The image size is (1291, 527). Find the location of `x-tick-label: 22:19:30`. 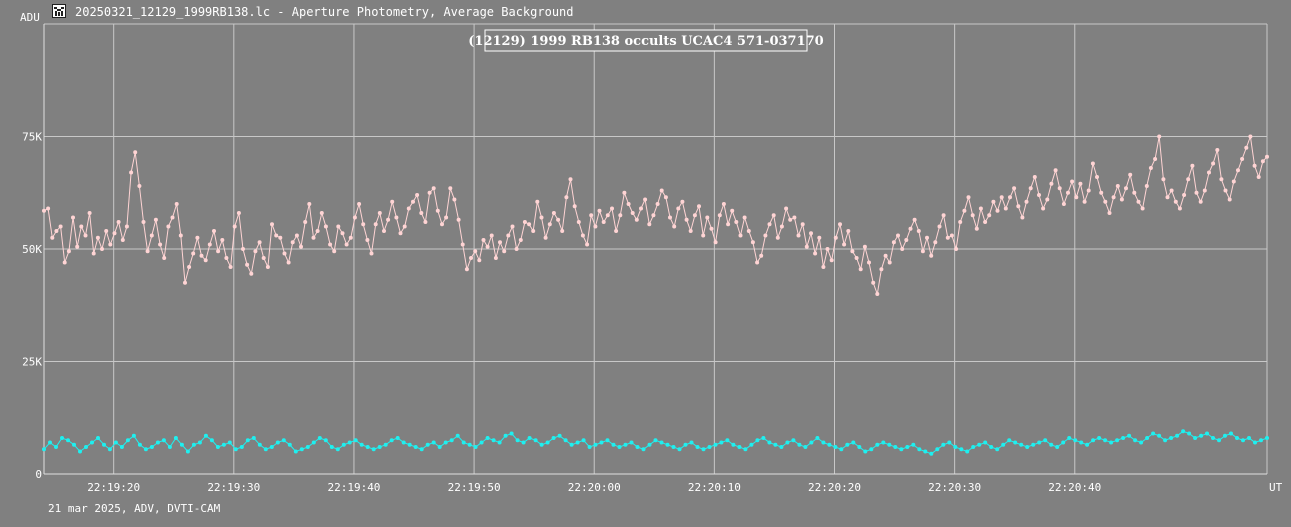

x-tick-label: 22:19:30 is located at coordinates (233, 487).